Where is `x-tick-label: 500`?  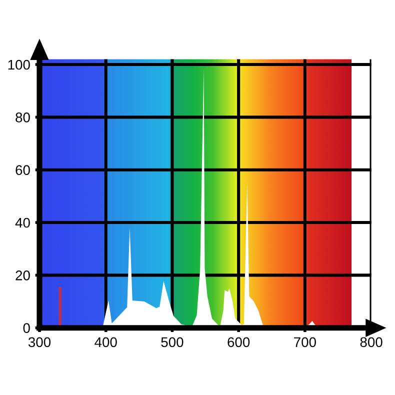 x-tick-label: 500 is located at coordinates (172, 342).